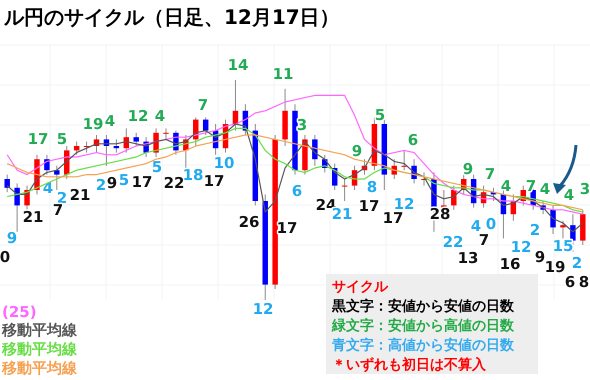  Describe the element at coordinates (238, 65) in the screenshot. I see `text: 14` at that location.